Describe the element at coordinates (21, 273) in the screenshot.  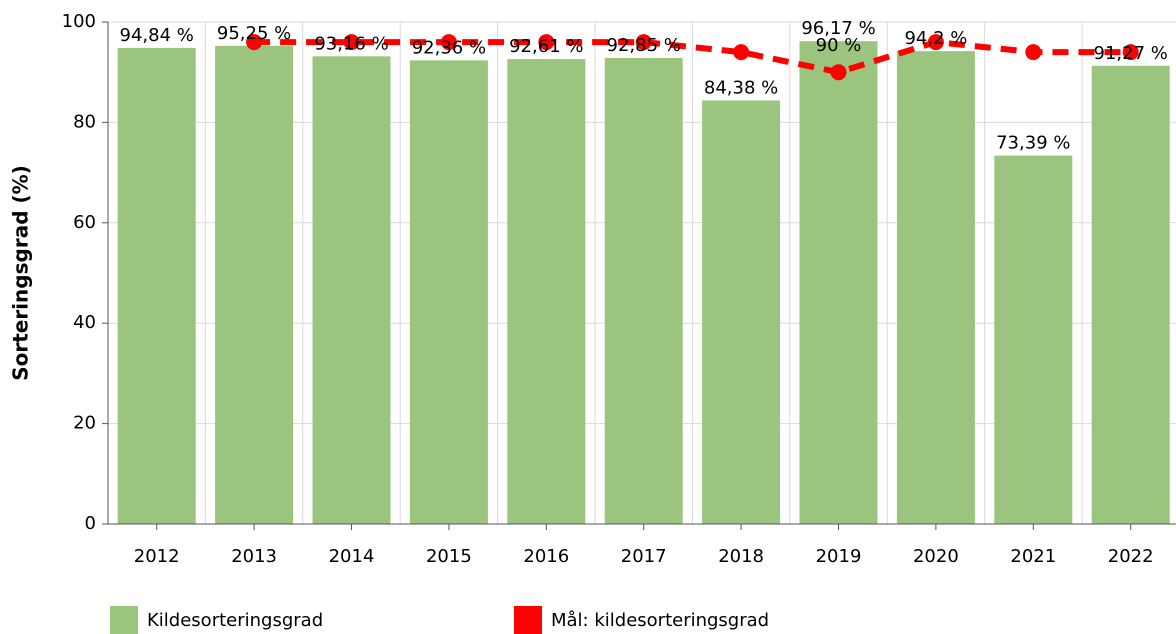
I see `y-axis-title: Sorteringsgrad (%)` at that location.